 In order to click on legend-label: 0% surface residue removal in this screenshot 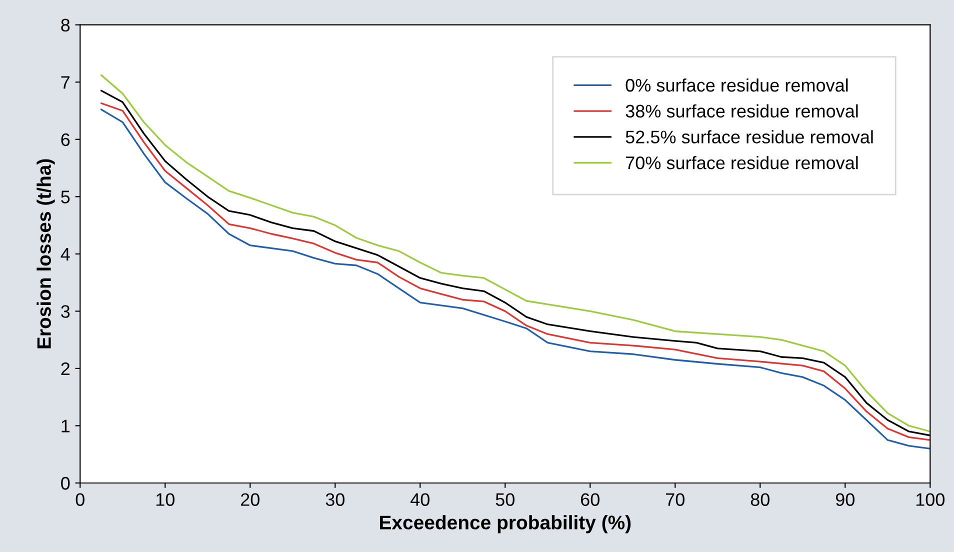, I will do `click(737, 85)`.